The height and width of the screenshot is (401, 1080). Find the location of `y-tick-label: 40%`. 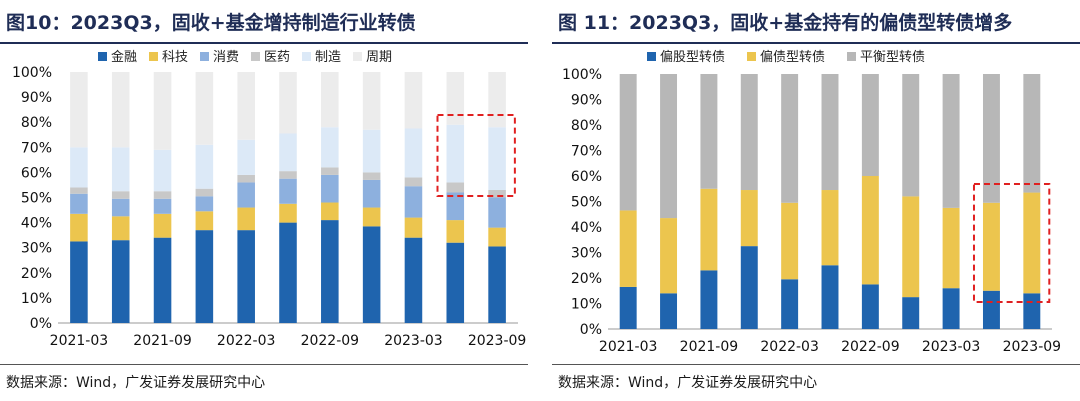

y-tick-label: 40% is located at coordinates (36, 224).